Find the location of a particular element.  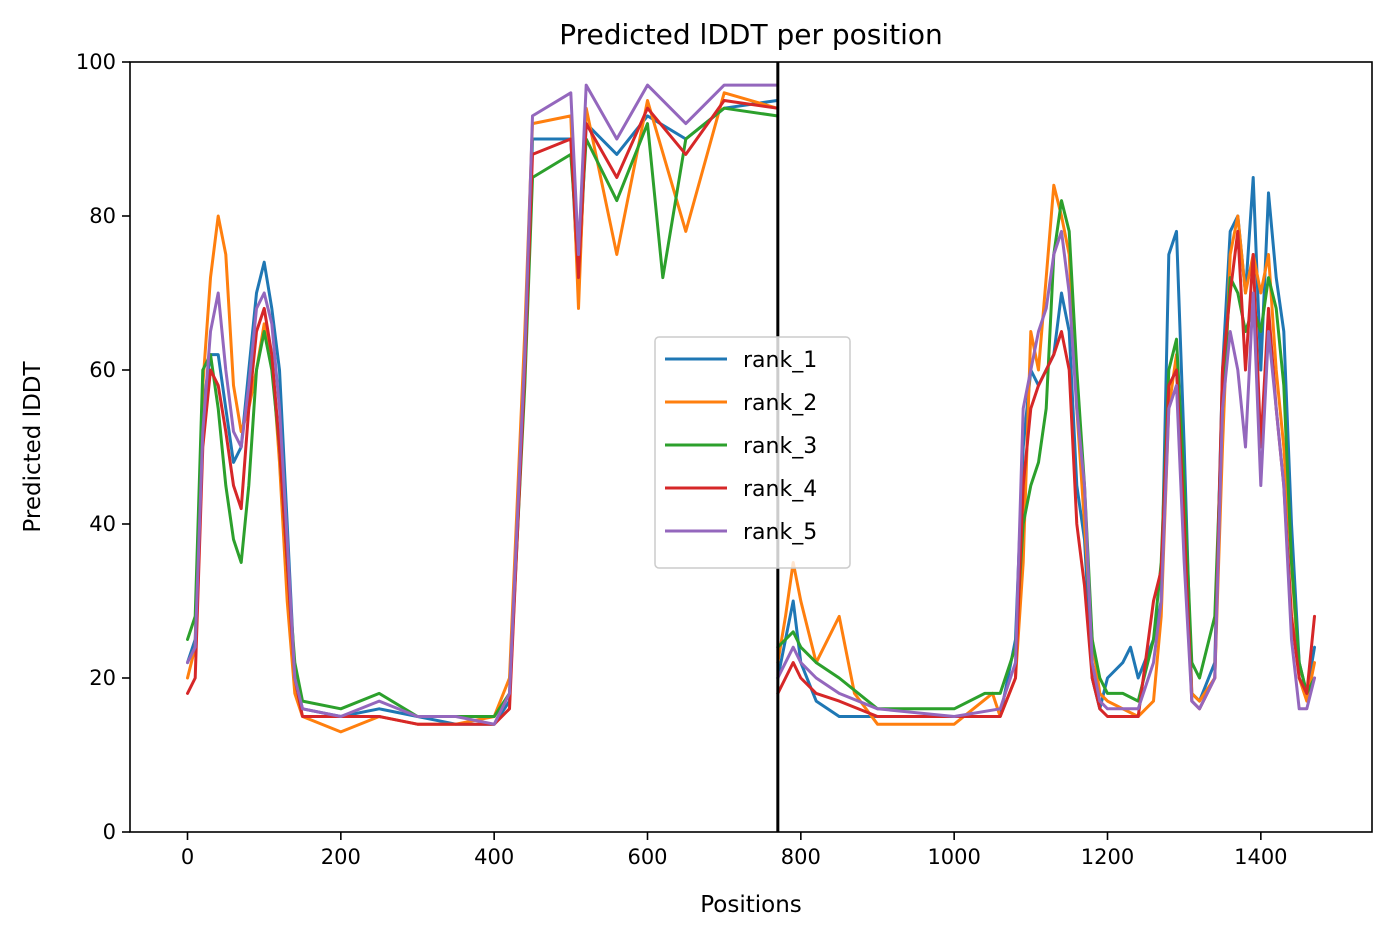

legend-label-rank-3: rank_3 is located at coordinates (780, 446).